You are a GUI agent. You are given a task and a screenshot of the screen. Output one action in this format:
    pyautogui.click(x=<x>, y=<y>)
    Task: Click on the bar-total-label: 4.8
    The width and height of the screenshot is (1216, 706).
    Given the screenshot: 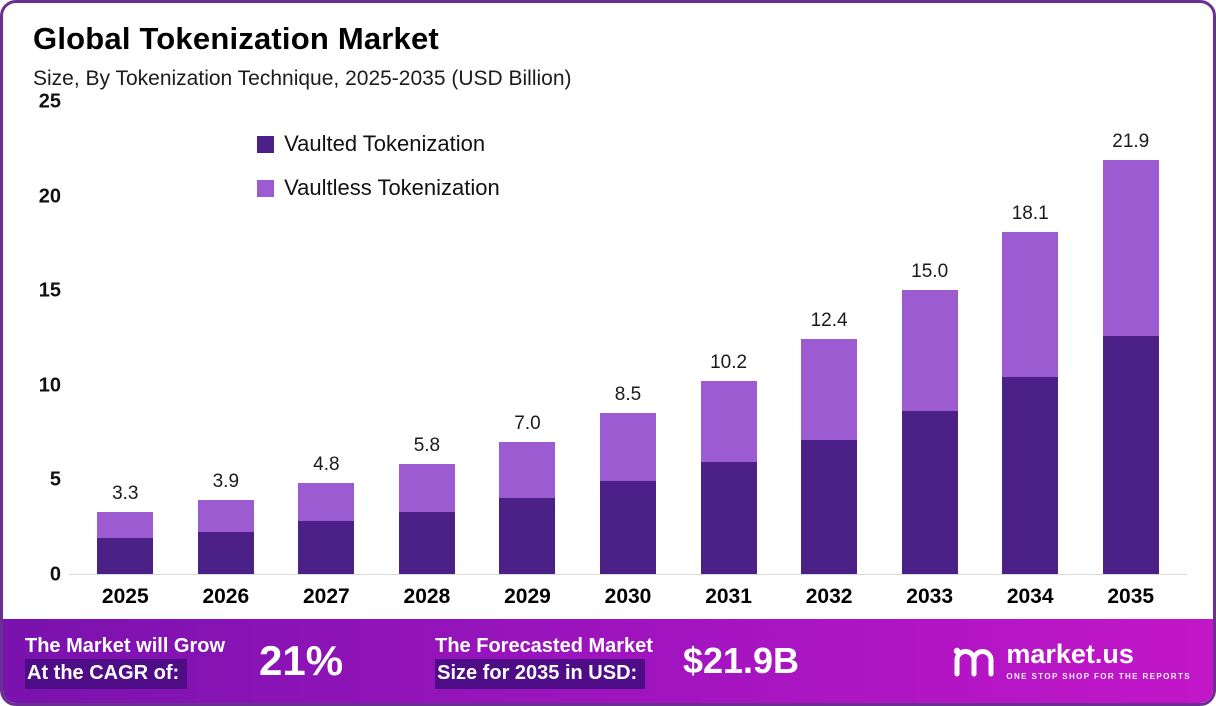 What is the action you would take?
    pyautogui.click(x=326, y=465)
    